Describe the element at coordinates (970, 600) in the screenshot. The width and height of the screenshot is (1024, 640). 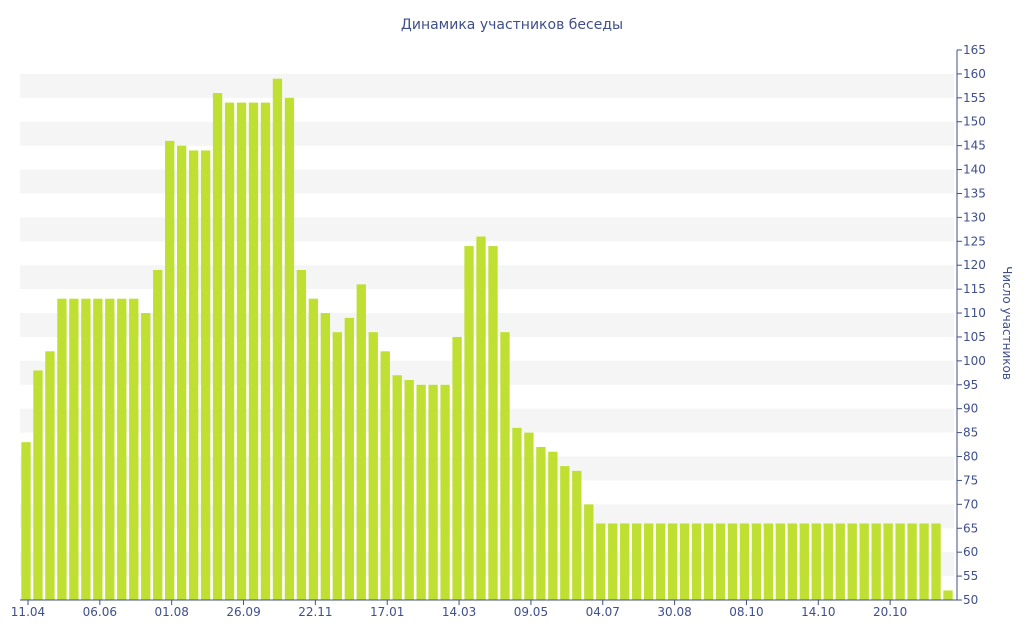
I see `y-tick-label: 50` at that location.